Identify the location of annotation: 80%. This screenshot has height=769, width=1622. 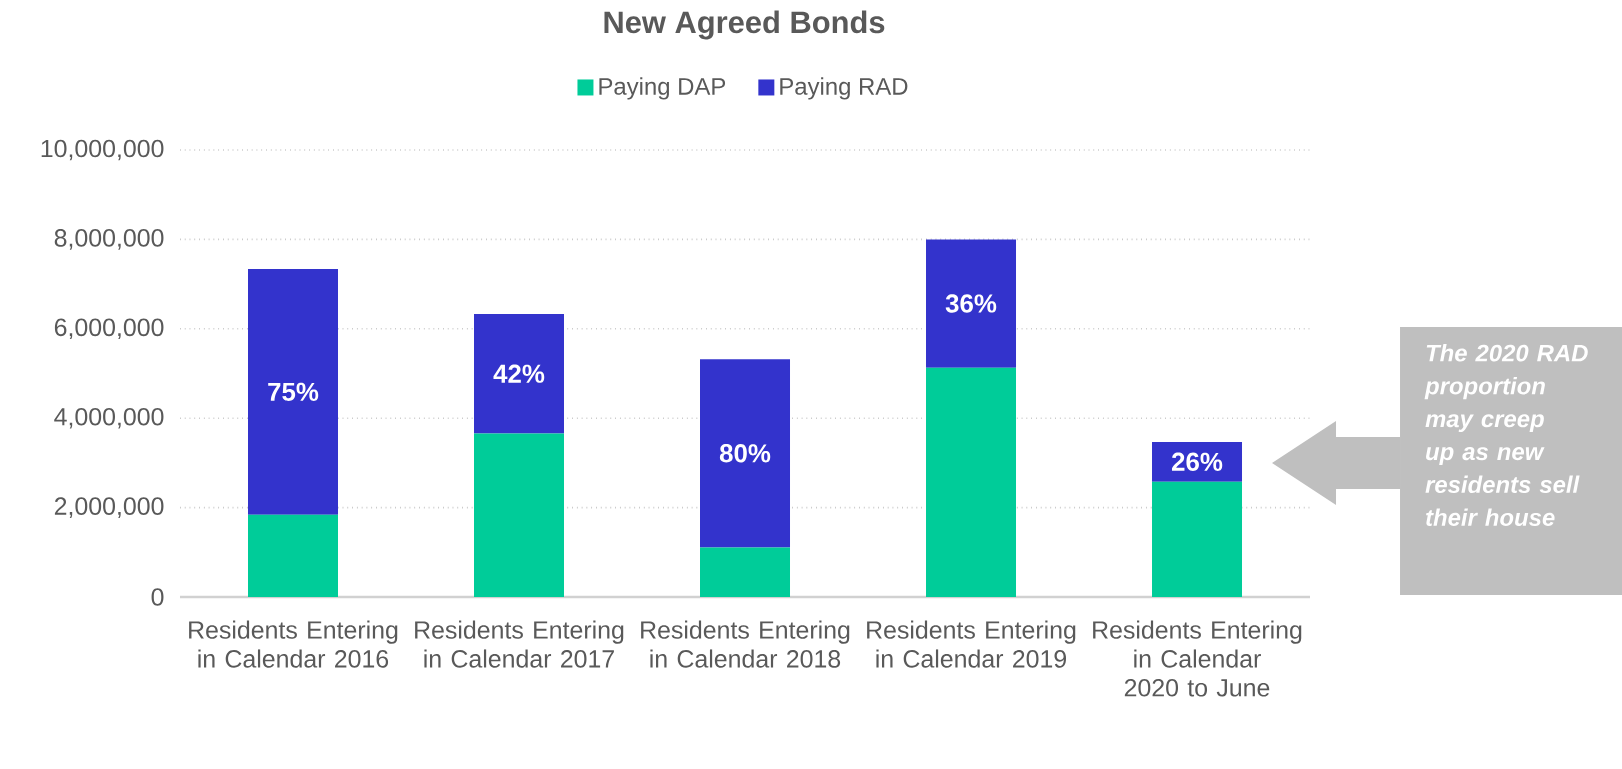
(745, 453).